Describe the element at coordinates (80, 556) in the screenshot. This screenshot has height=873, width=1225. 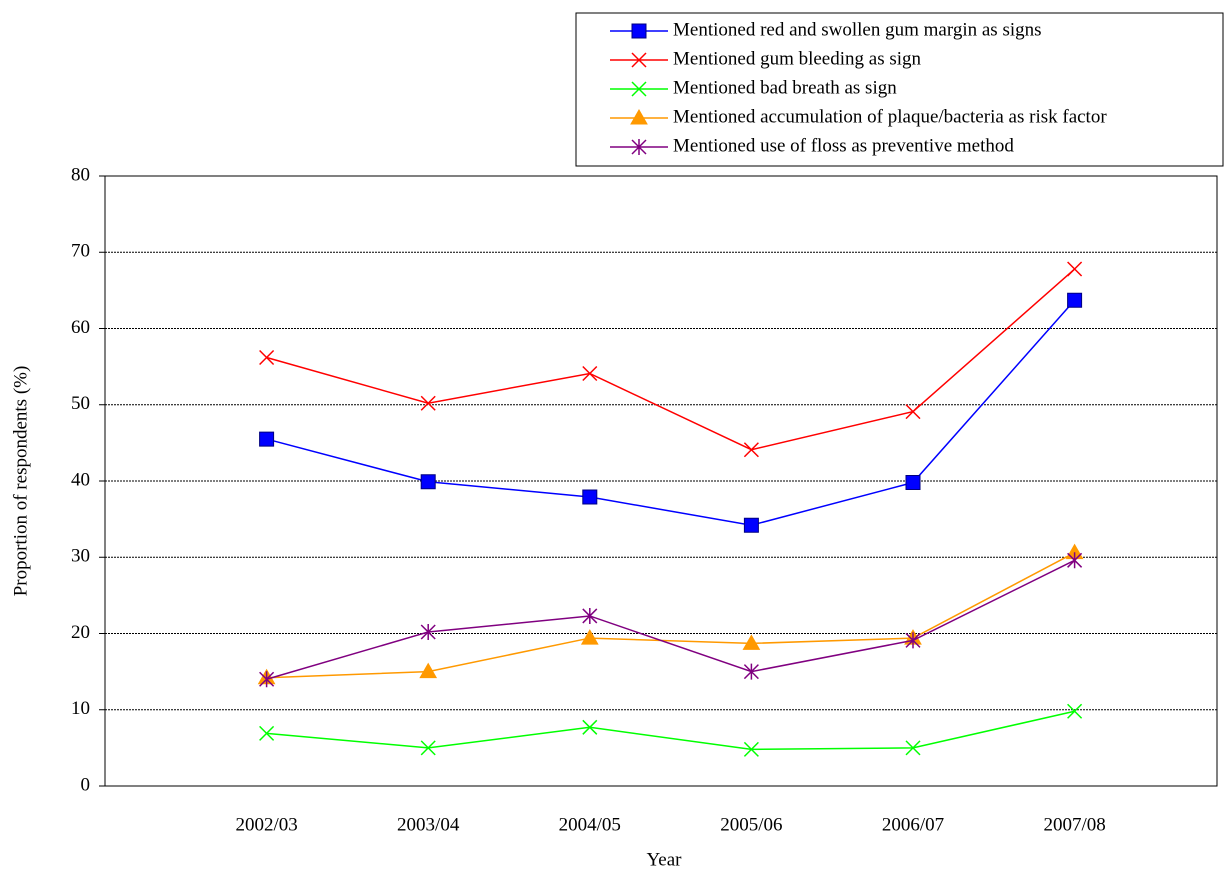
I see `y-tick-label: 30` at that location.